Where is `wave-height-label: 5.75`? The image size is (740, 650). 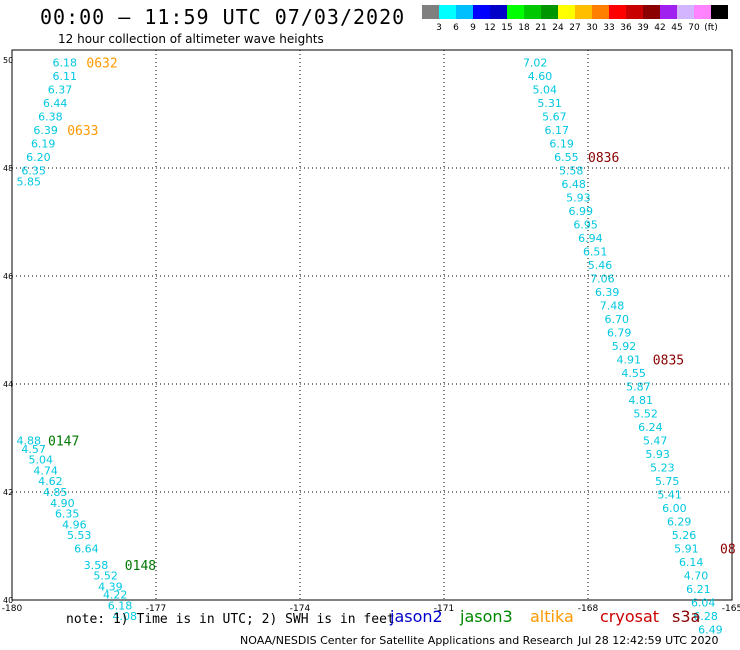 wave-height-label: 5.75 is located at coordinates (667, 481).